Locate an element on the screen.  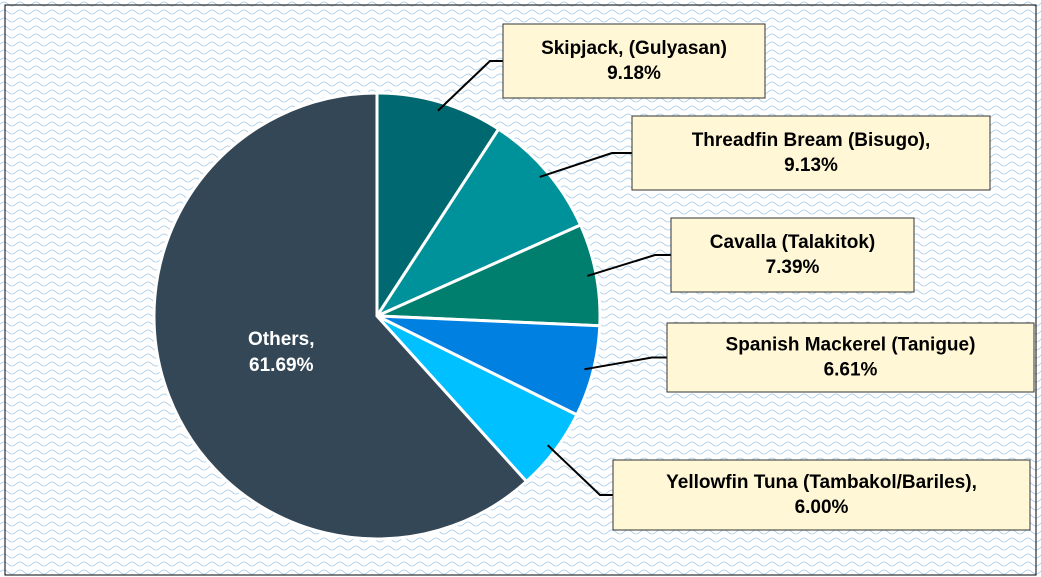
value-label: 6.00% is located at coordinates (822, 507).